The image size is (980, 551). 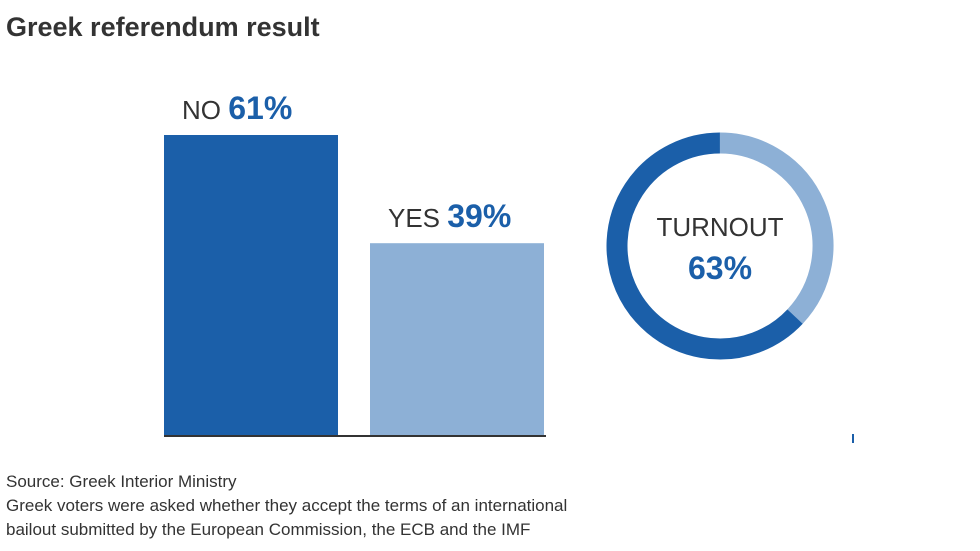 I want to click on bar-label-yes: YES 39%, so click(x=449, y=216).